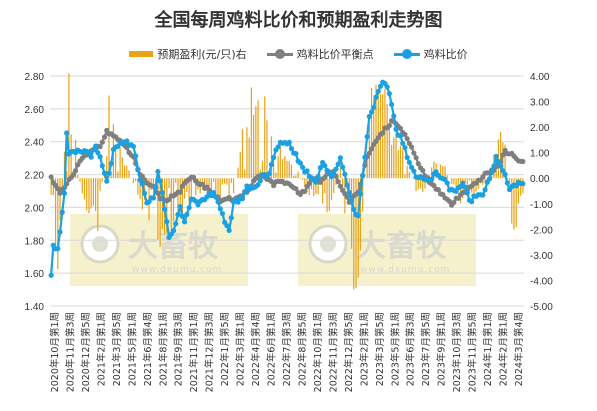  Describe the element at coordinates (541, 281) in the screenshot. I see `right-axis-tick-label: -4.00` at that location.